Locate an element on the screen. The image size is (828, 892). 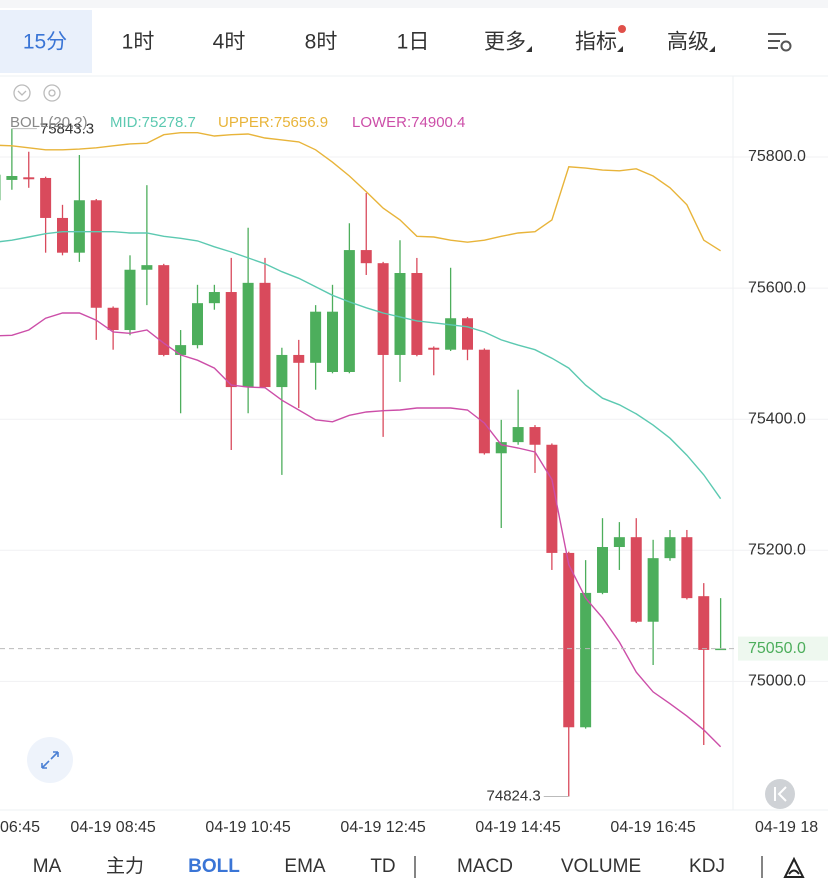
x-tick-label: 04-19 08:45 is located at coordinates (113, 827).